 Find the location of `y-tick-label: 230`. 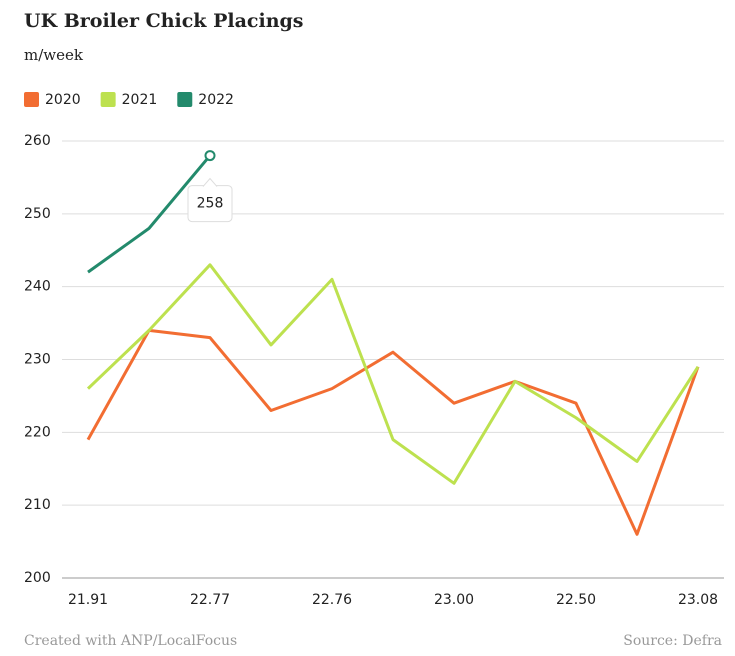

y-tick-label: 230 is located at coordinates (37, 360).